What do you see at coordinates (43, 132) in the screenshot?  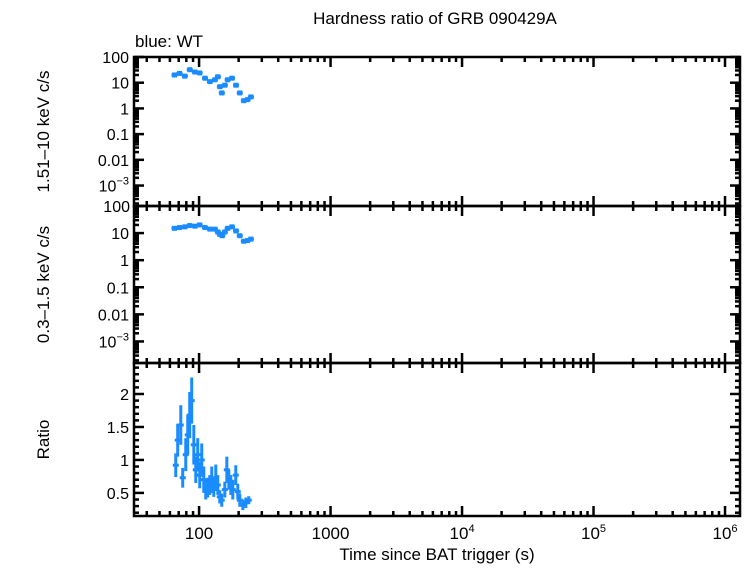 I see `y-axis-label: 1.51–10 keV c/s` at bounding box center [43, 132].